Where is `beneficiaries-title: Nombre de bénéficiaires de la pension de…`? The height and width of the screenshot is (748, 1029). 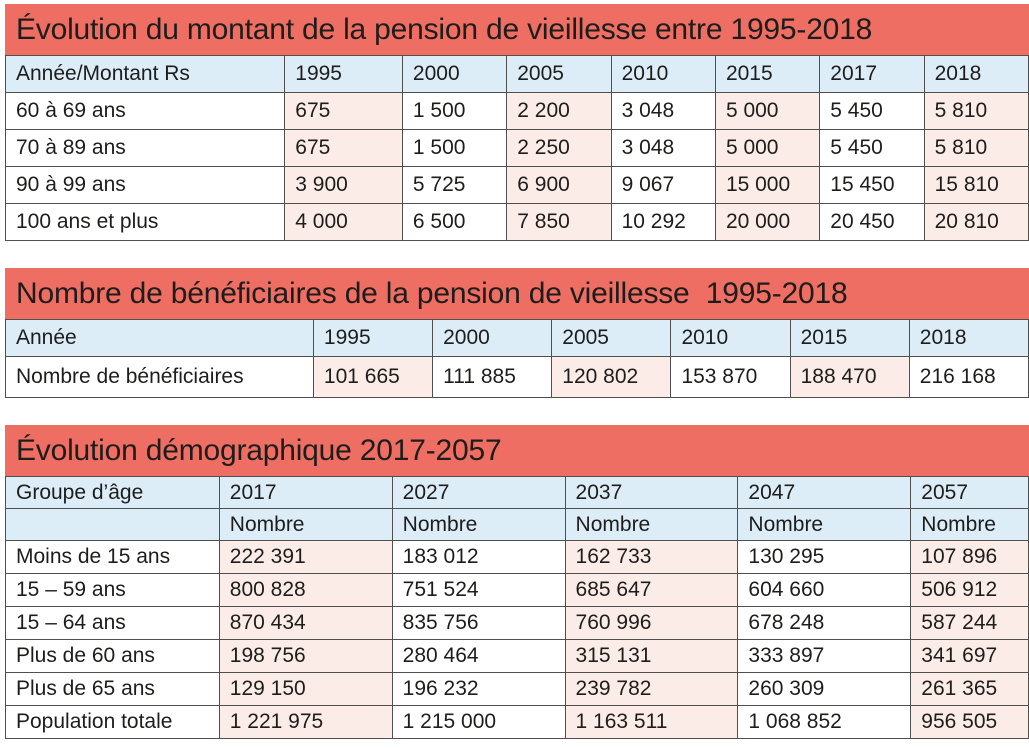 beneficiaries-title: Nombre de bénéficiaires de la pension de… is located at coordinates (432, 293).